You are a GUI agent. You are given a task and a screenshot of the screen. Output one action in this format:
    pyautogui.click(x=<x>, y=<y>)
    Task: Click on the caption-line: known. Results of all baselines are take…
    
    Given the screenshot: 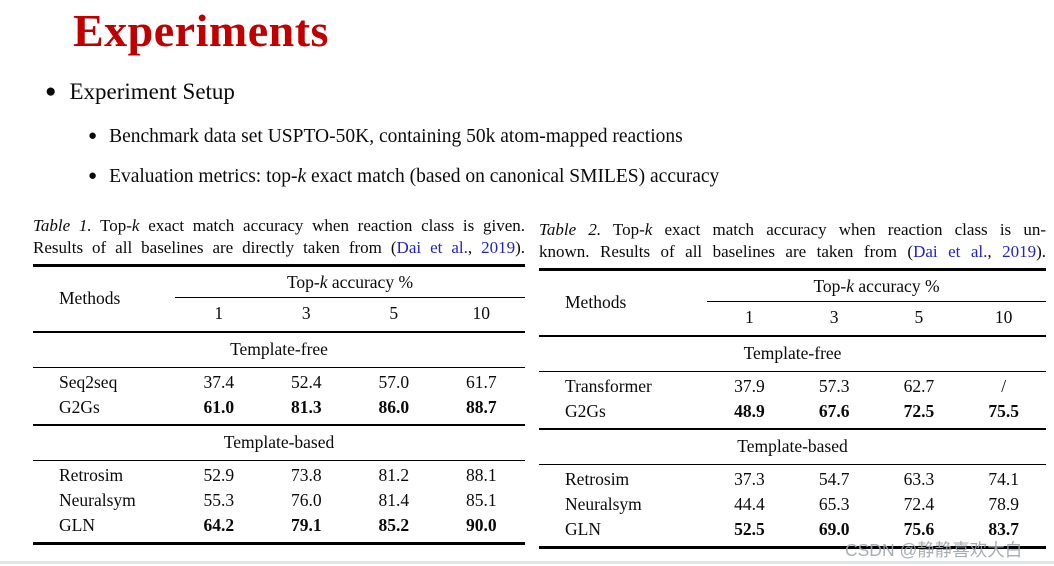 What is the action you would take?
    pyautogui.click(x=792, y=252)
    